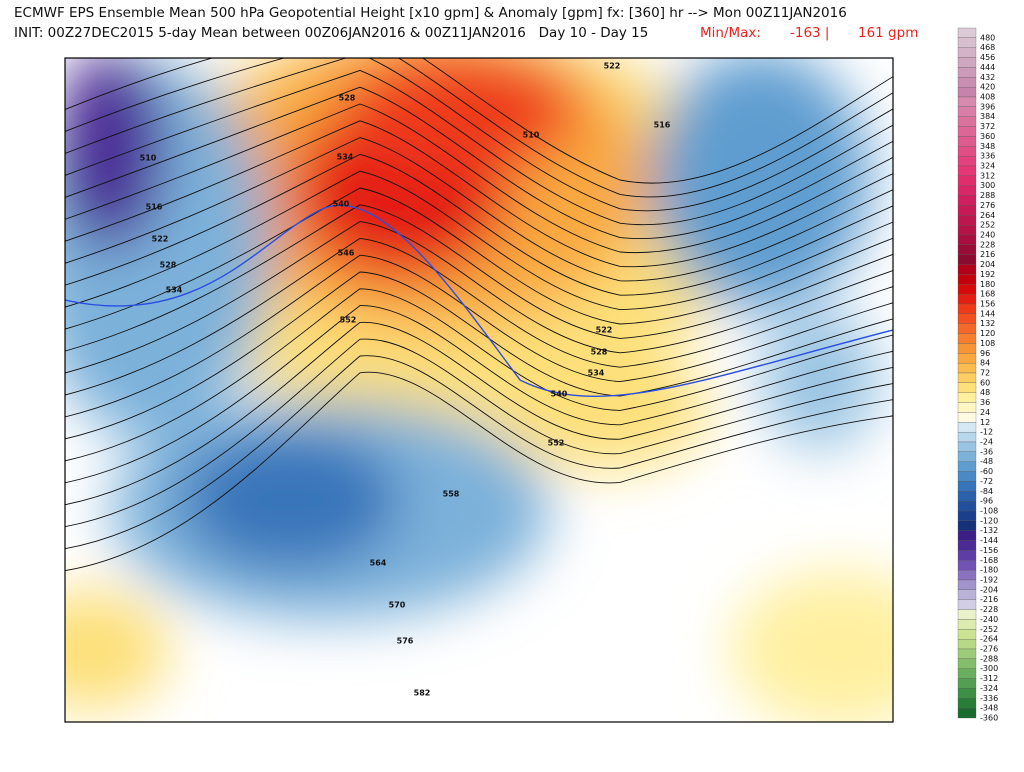 The image size is (1024, 772). Describe the element at coordinates (987, 116) in the screenshot. I see `colorbar-label: 384` at that location.